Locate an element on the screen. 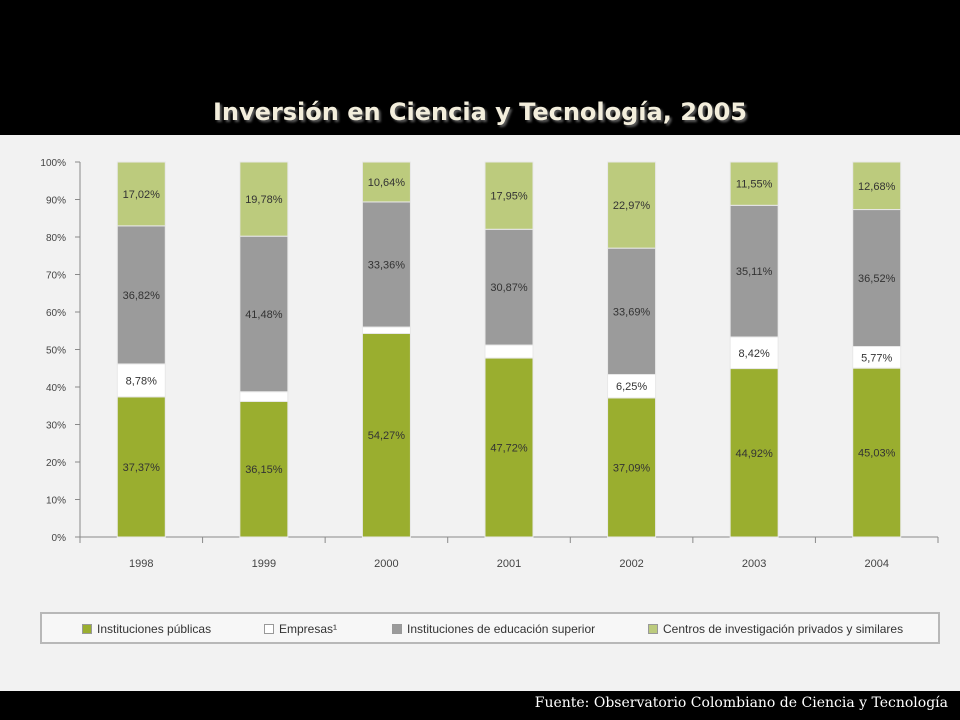 This screenshot has height=720, width=960. data-label: 6,25% is located at coordinates (631, 387).